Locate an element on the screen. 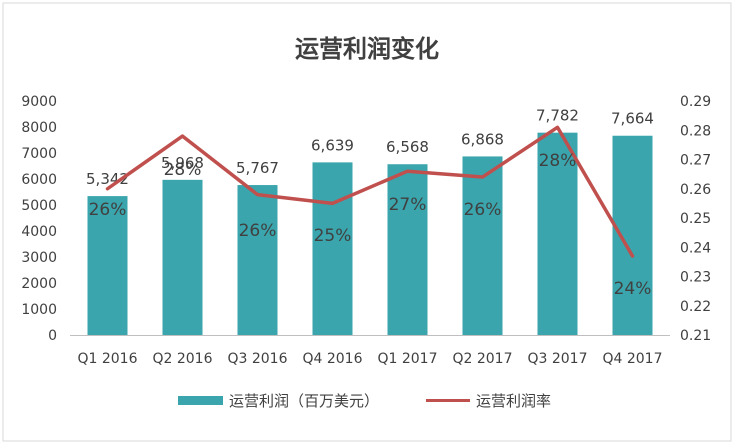 The height and width of the screenshot is (444, 734). bar-value-label: 5,342 is located at coordinates (107, 179).